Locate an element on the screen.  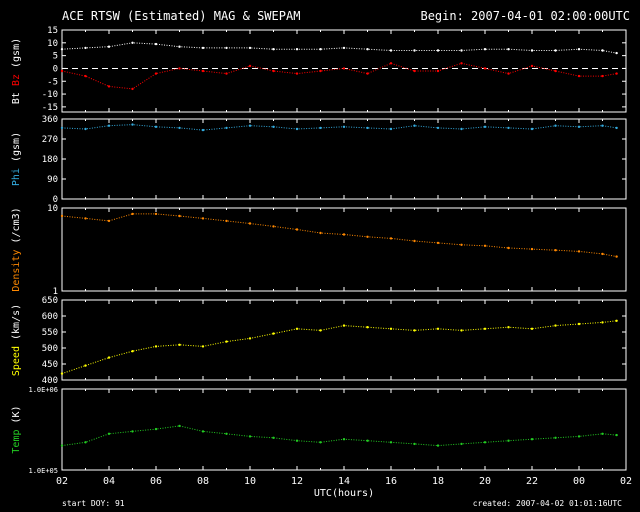
mag-y-tick-label: 0 is located at coordinates (55, 69).